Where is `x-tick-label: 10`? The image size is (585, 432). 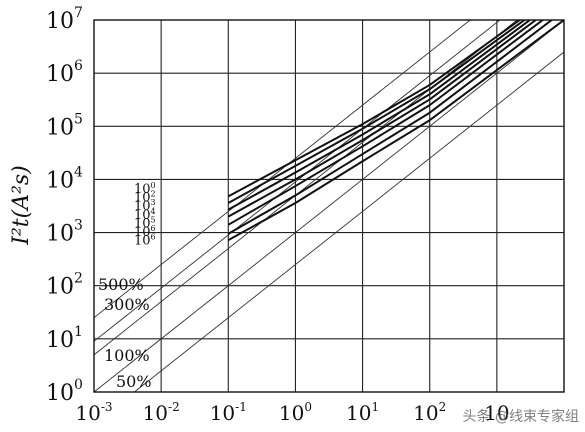 x-tick-label: 10 is located at coordinates (496, 413).